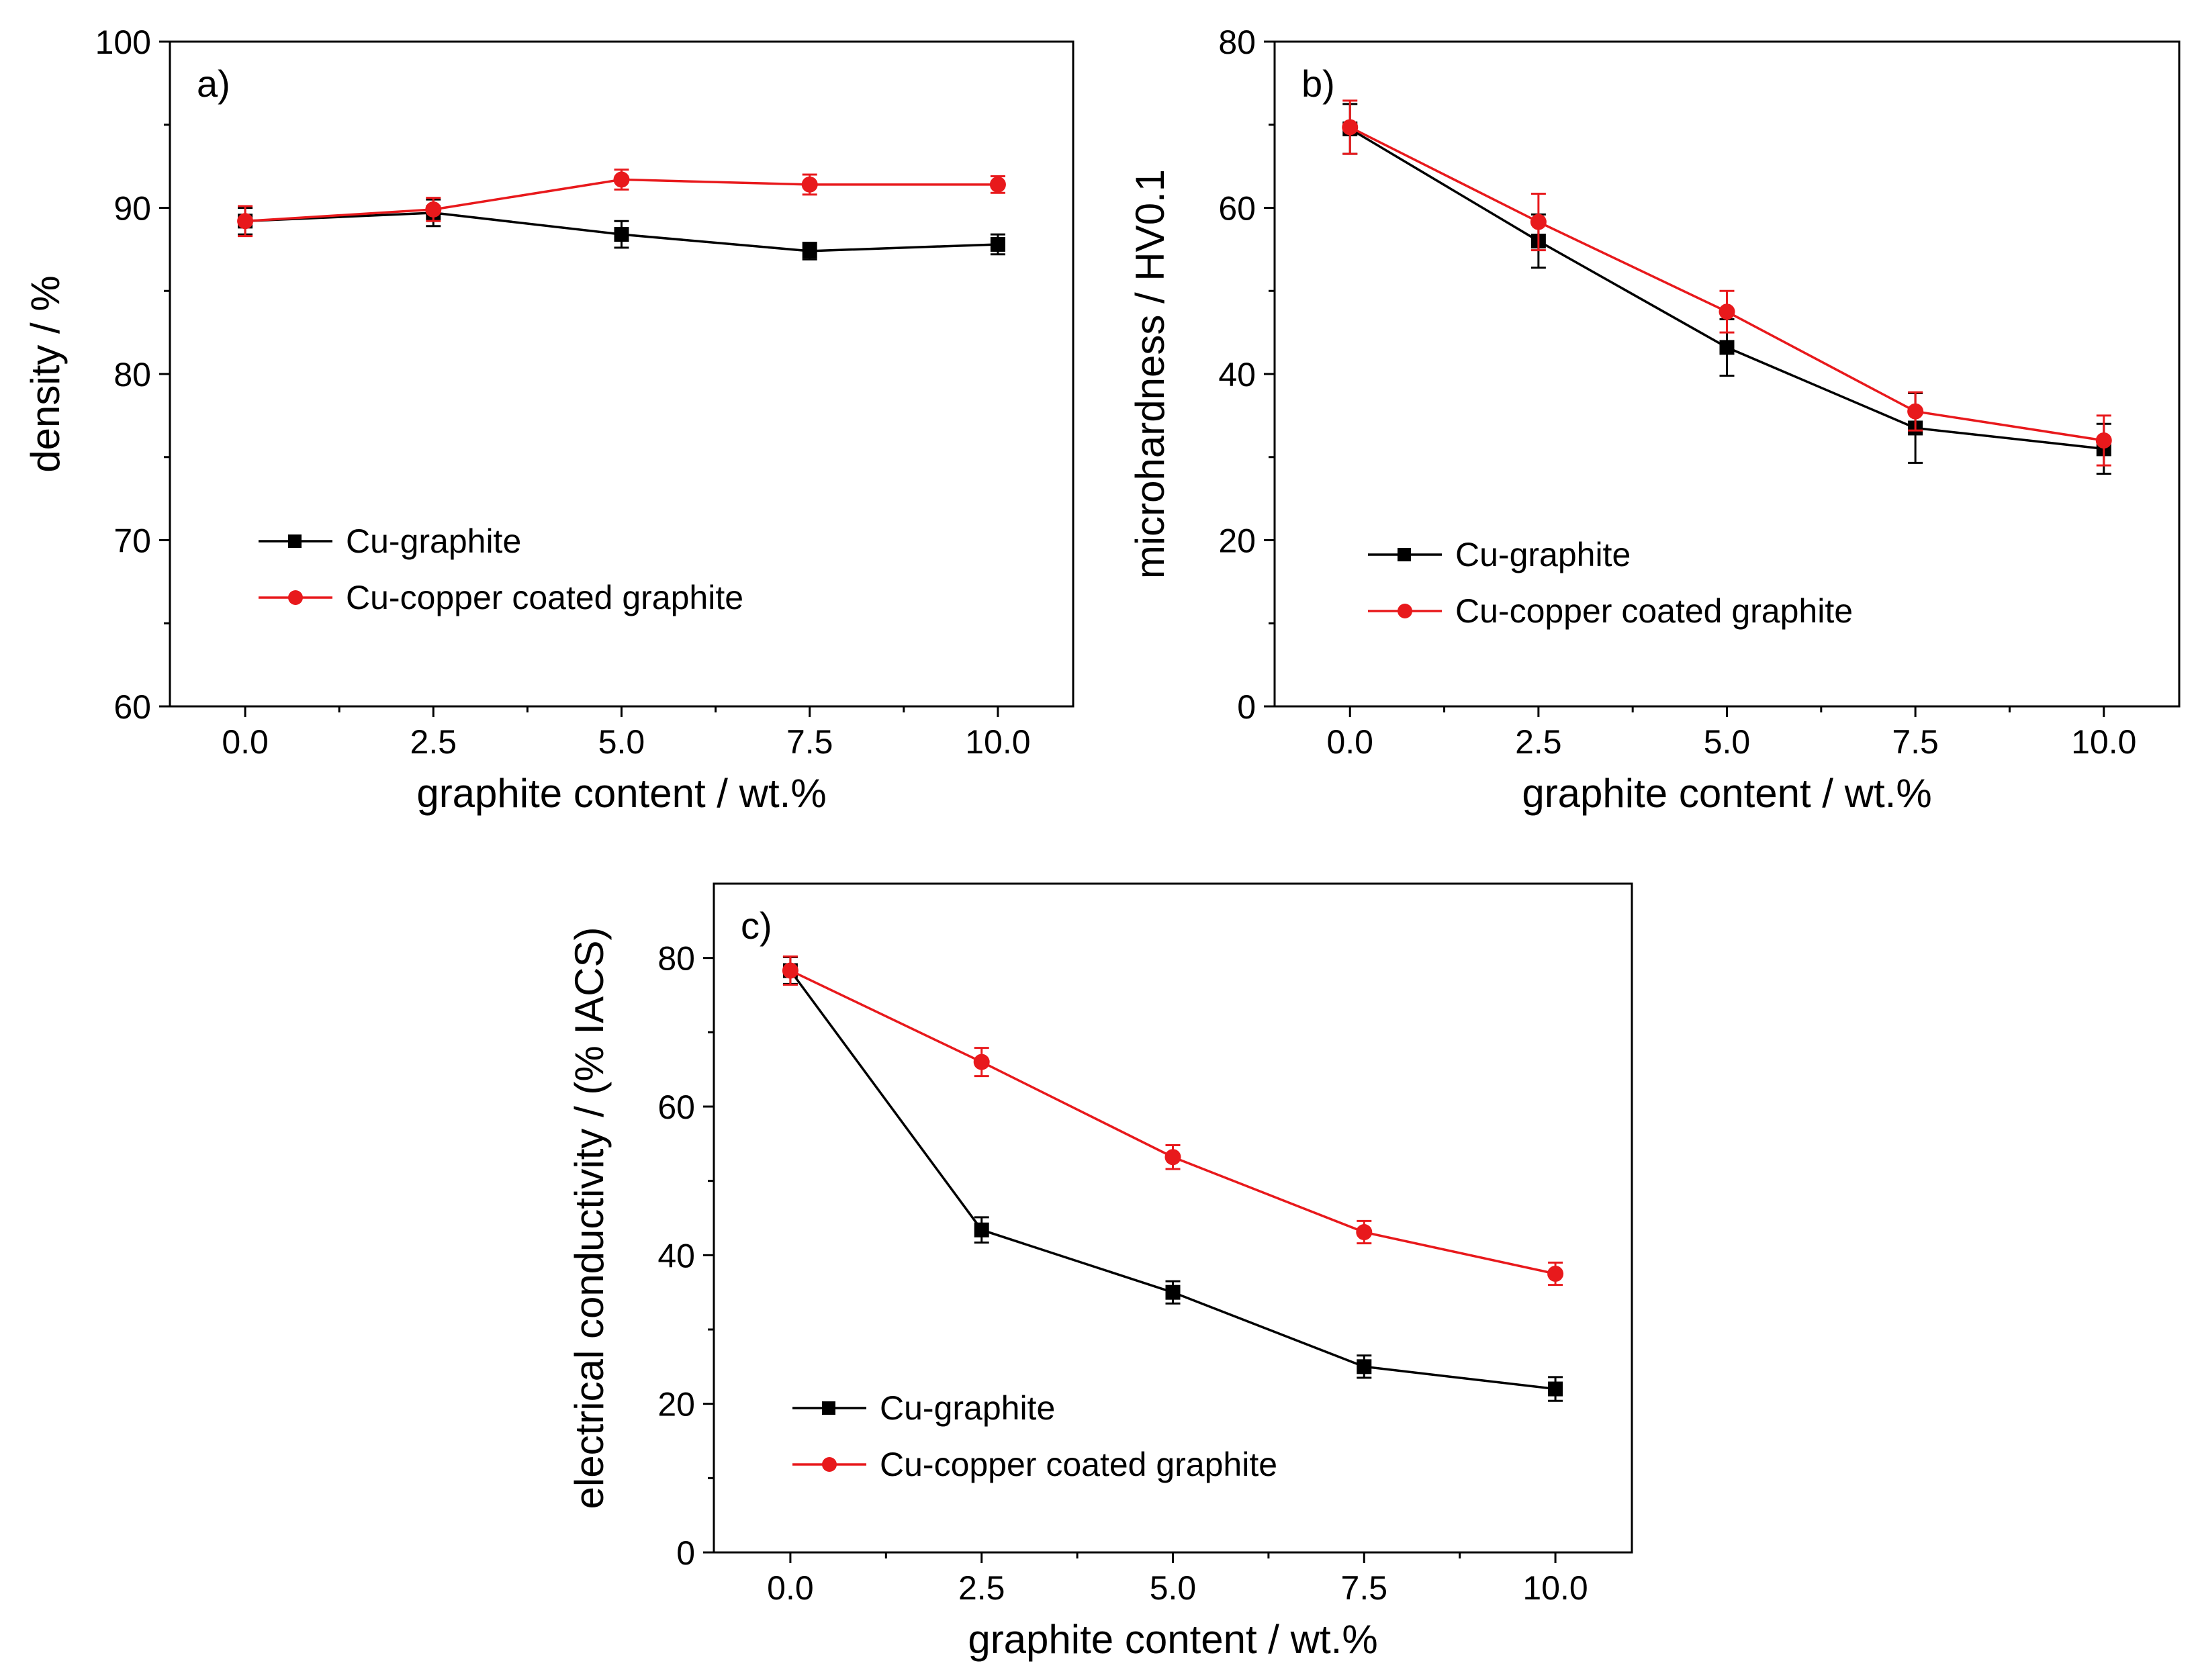  What do you see at coordinates (45, 374) in the screenshot?
I see `y-axis-title: density / %` at bounding box center [45, 374].